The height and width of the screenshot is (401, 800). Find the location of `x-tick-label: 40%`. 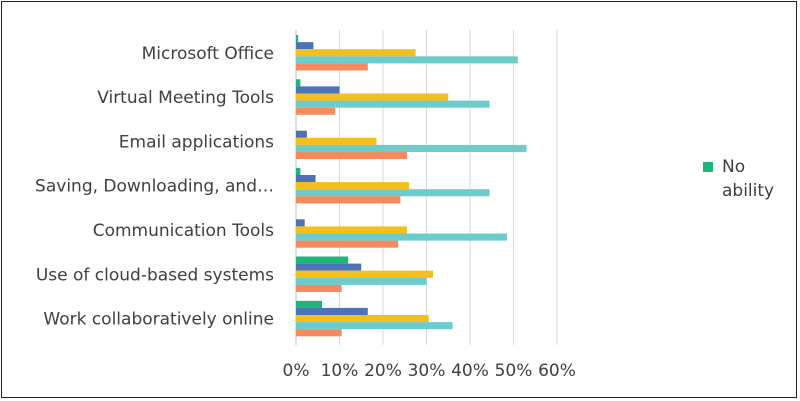

x-tick-label: 40% is located at coordinates (470, 371).